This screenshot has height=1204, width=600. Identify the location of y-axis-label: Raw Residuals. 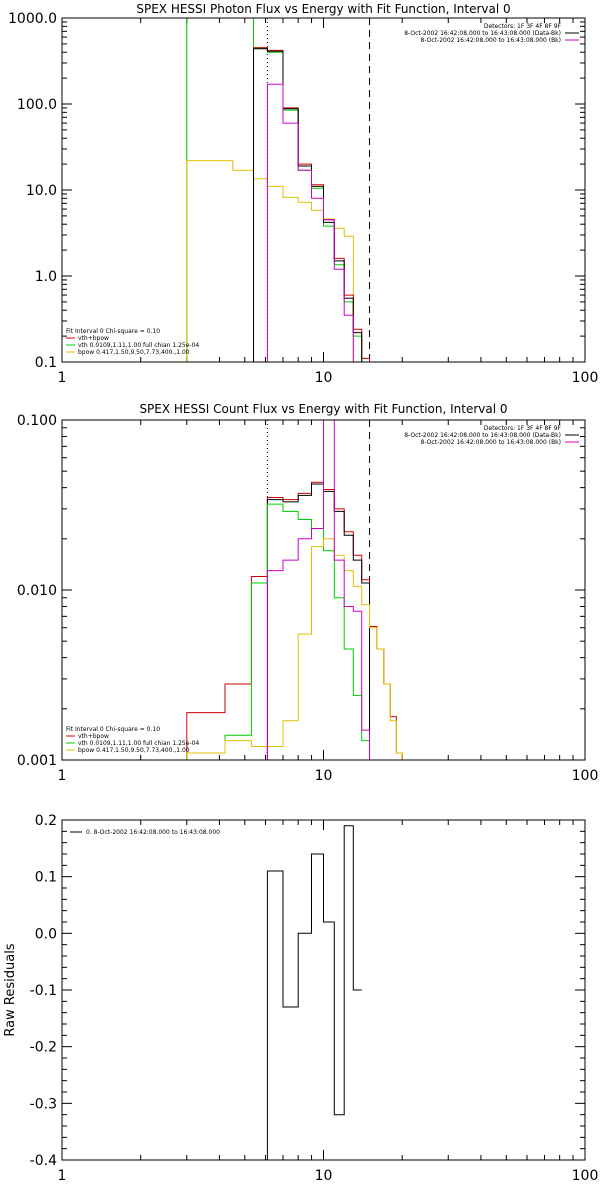
(10, 989).